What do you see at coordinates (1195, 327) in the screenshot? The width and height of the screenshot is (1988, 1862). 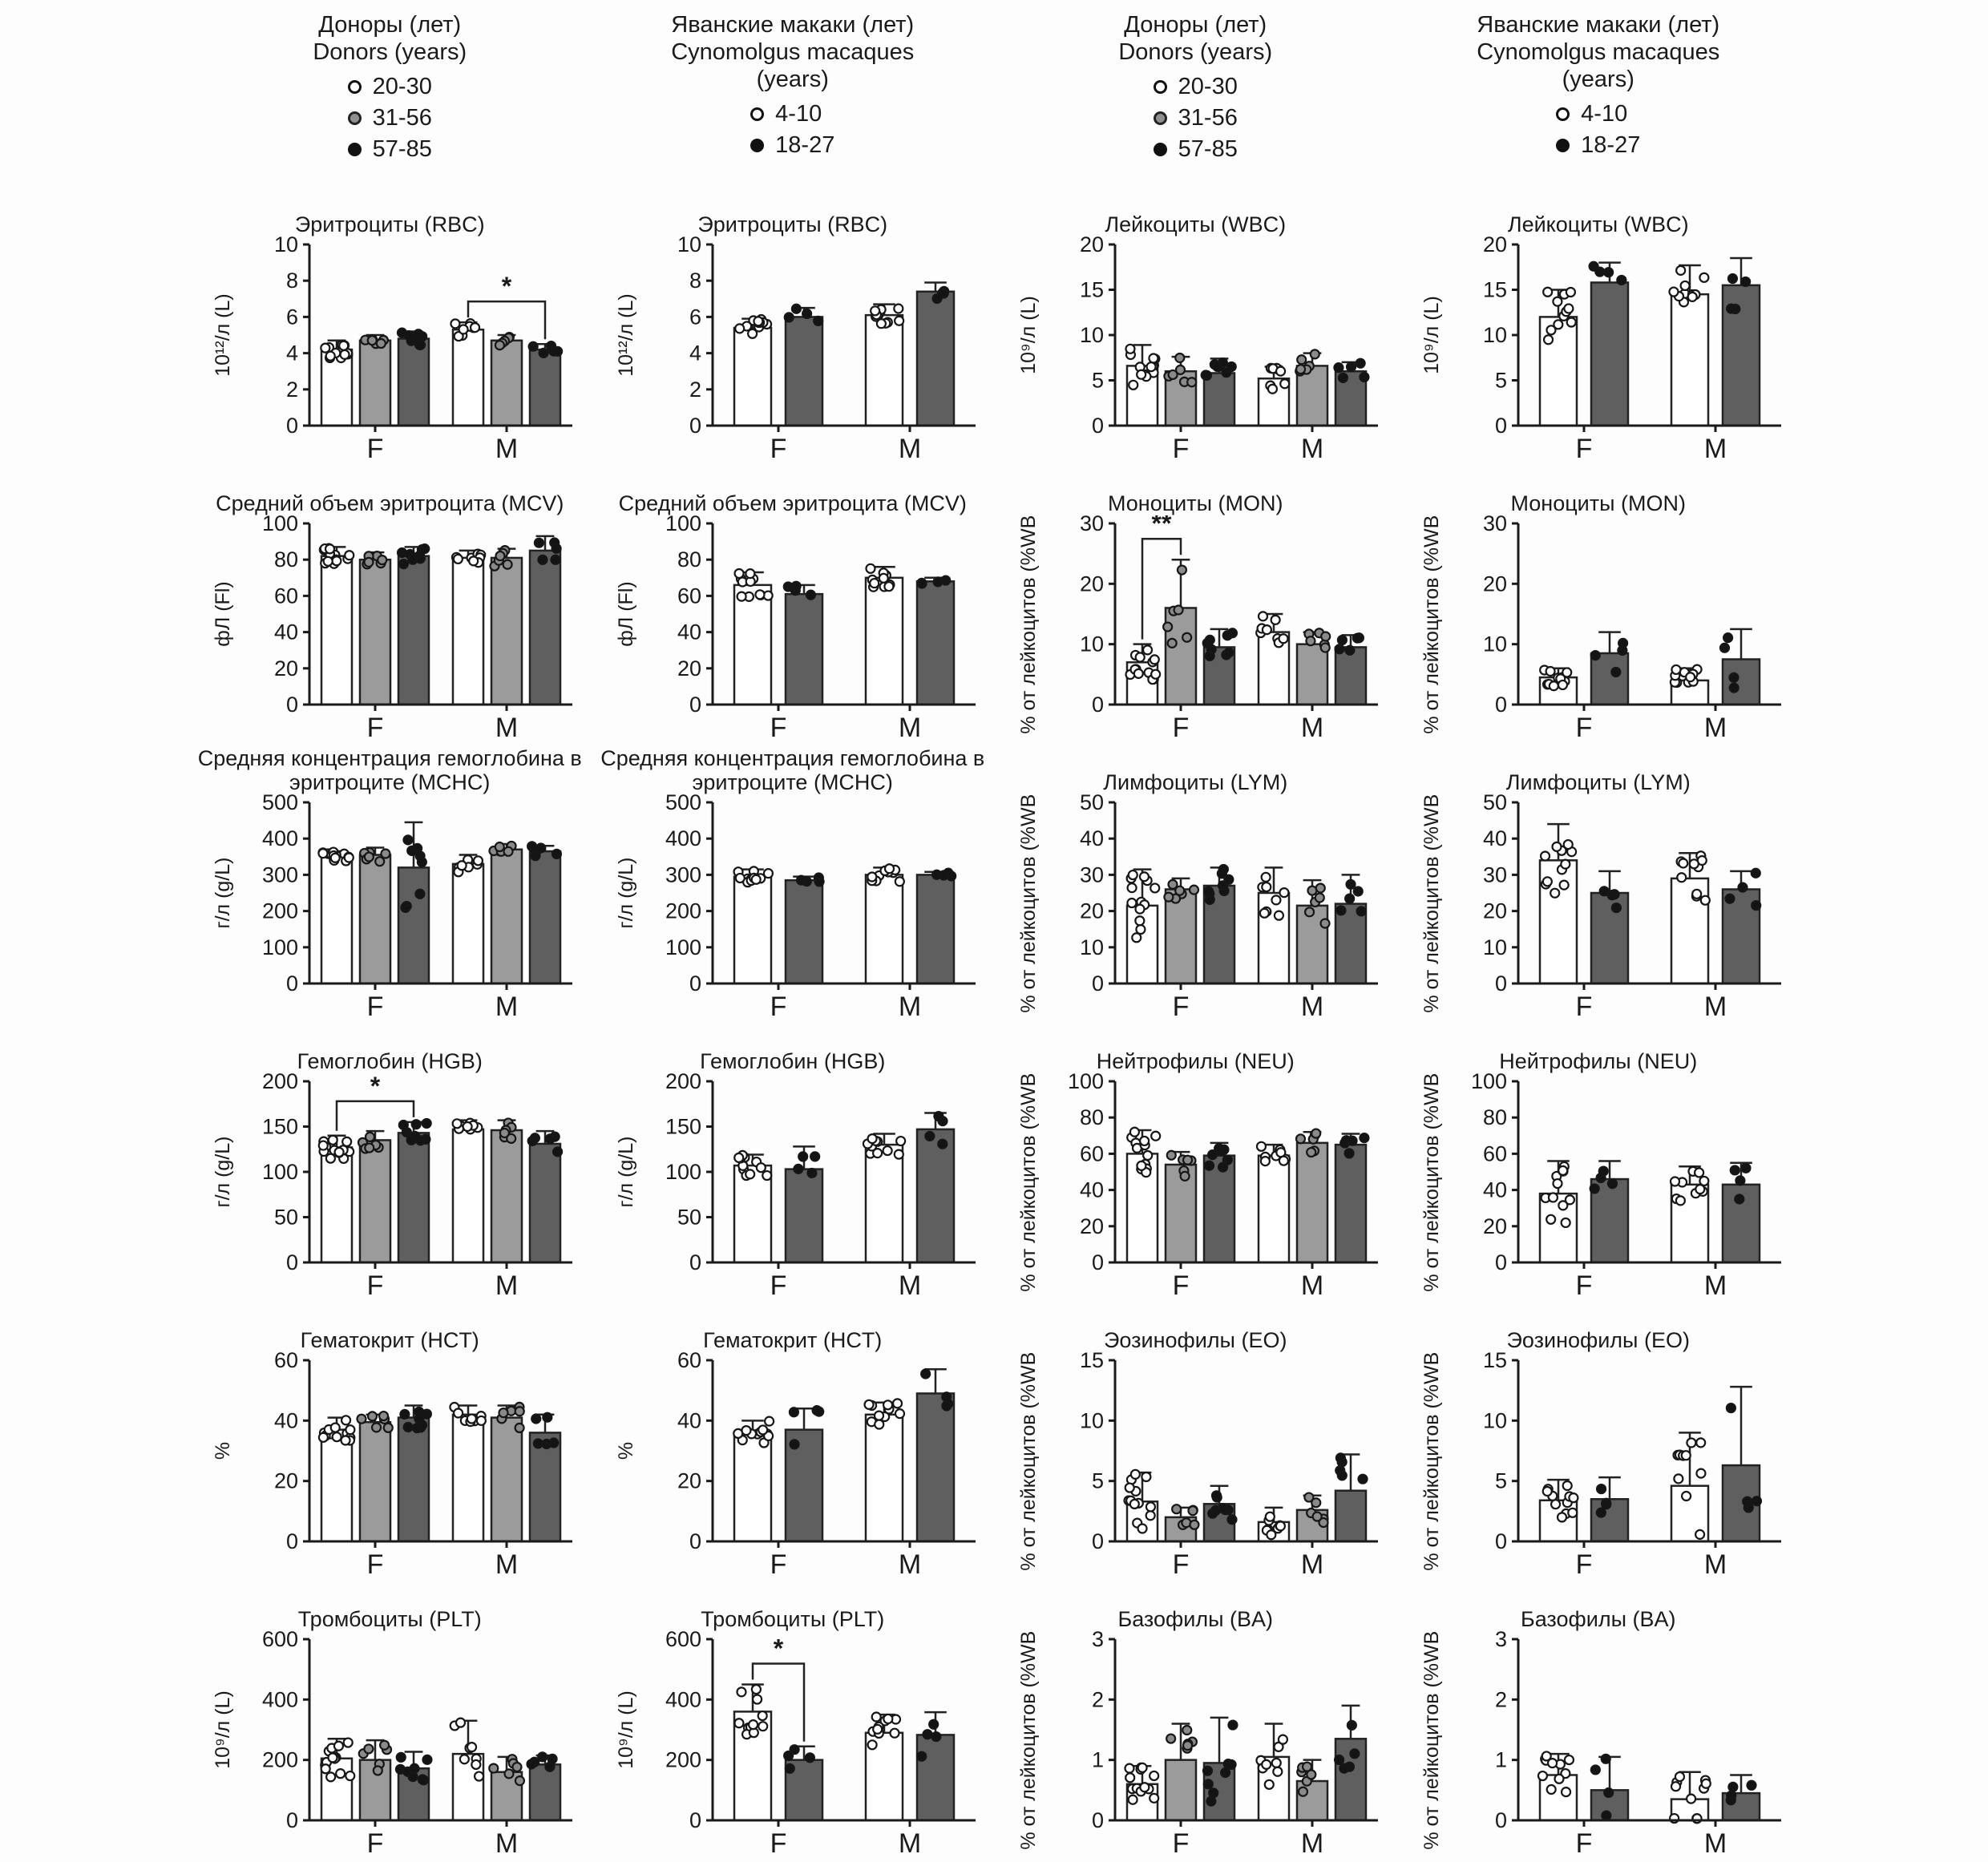 I see `chart-wbc-donors: Лейкоциты (WBC) 0 5 10 15 20 F M 10⁹/л (L)` at bounding box center [1195, 327].